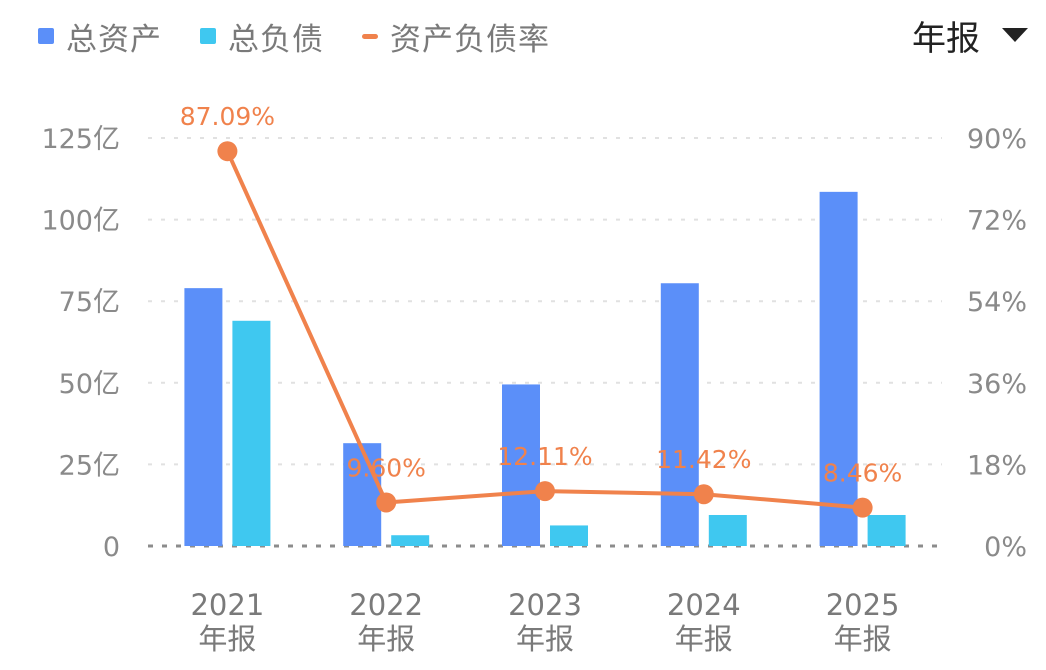  I want to click on x-tick-label: 2022, so click(386, 605).